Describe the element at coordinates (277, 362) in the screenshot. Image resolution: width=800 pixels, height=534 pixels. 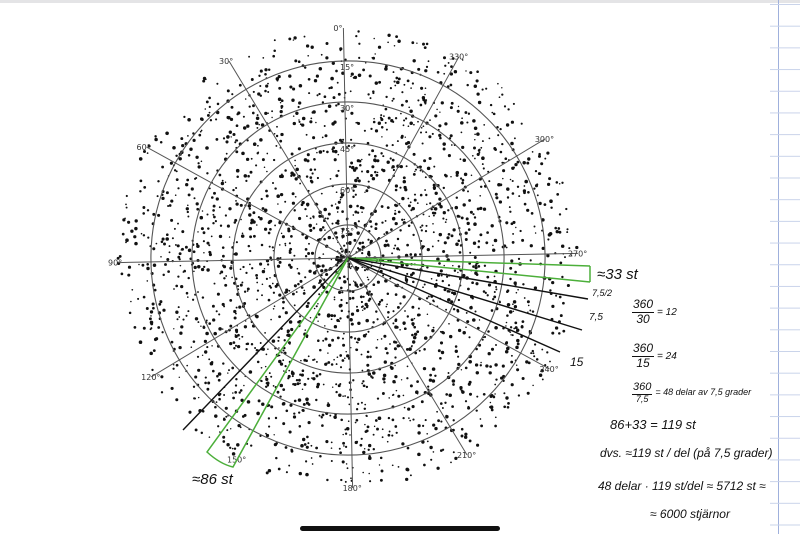
I see `wedge-left` at that location.